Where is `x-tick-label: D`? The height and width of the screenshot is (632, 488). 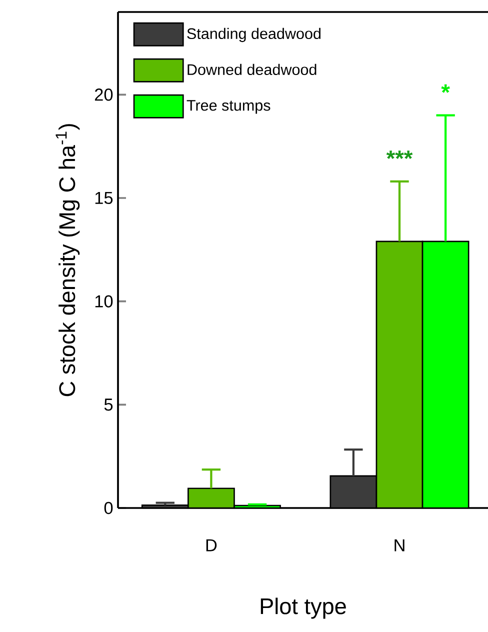
x-tick-label: D is located at coordinates (211, 545).